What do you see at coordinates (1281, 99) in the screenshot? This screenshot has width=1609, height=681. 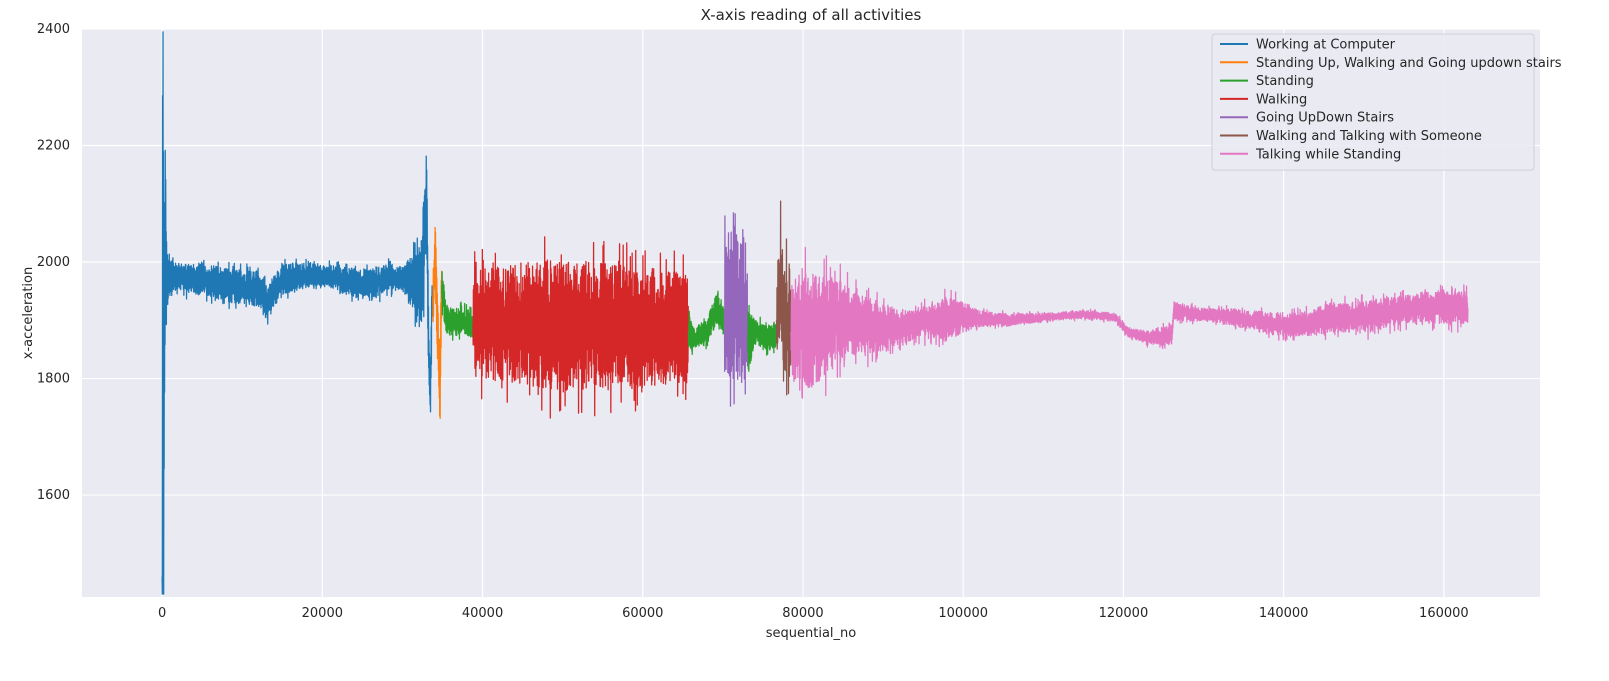 I see `legend-label: Walking` at bounding box center [1281, 99].